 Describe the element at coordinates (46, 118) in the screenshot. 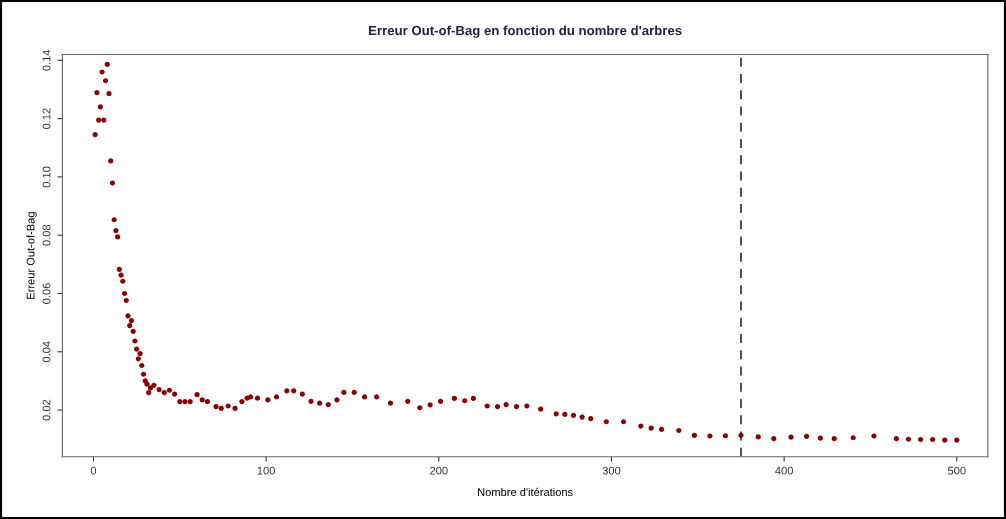

I see `y-tick-label: 0.12` at that location.